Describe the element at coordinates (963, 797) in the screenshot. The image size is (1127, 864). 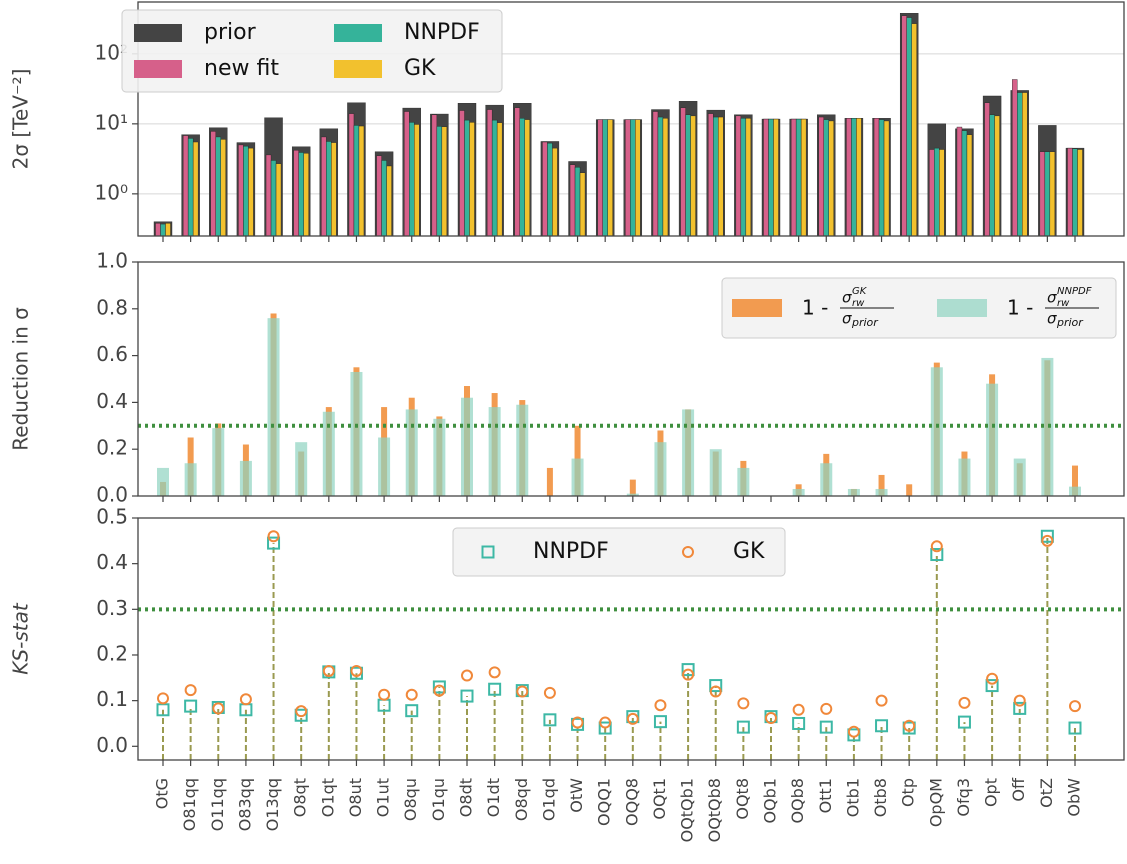
I see `x-tick-label: Ofq3` at that location.